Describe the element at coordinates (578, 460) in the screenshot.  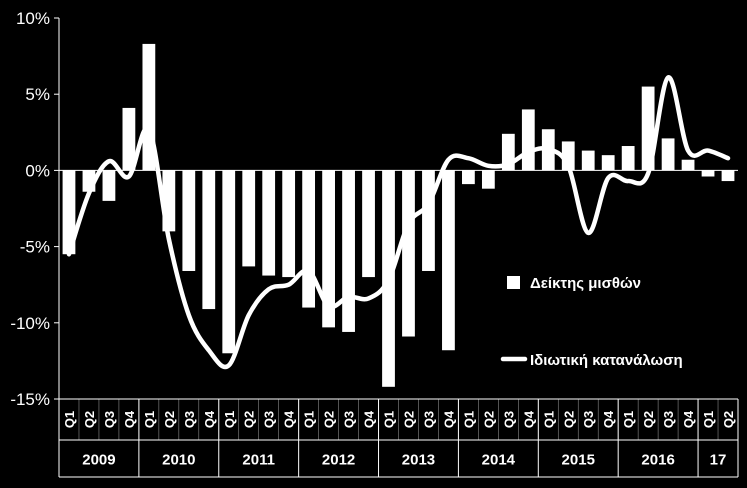
I see `year-tick-label: 2015` at that location.